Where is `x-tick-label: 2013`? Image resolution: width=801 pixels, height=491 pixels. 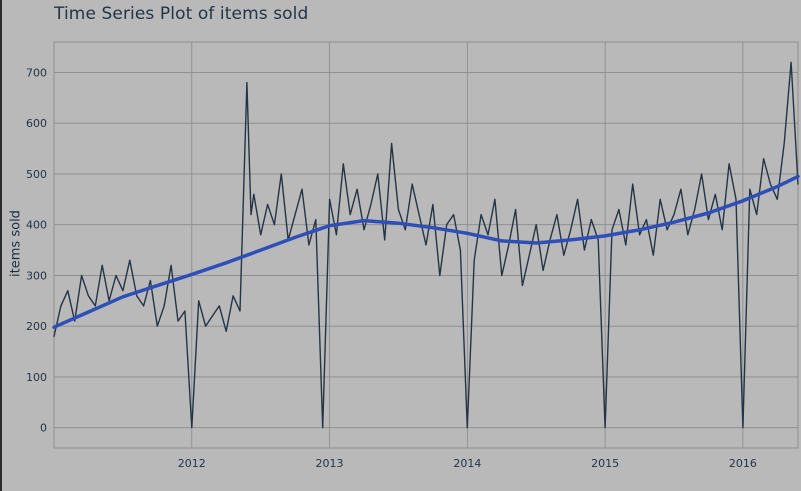
x-tick-label: 2013 is located at coordinates (330, 463).